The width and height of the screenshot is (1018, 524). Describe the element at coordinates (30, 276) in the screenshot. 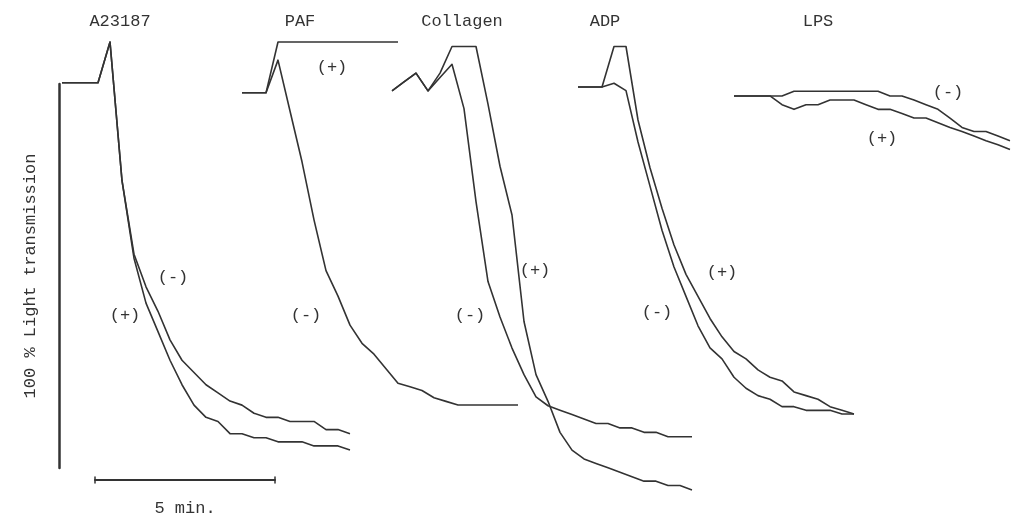

I see `y-axis-title: 100 % Light transmission` at that location.